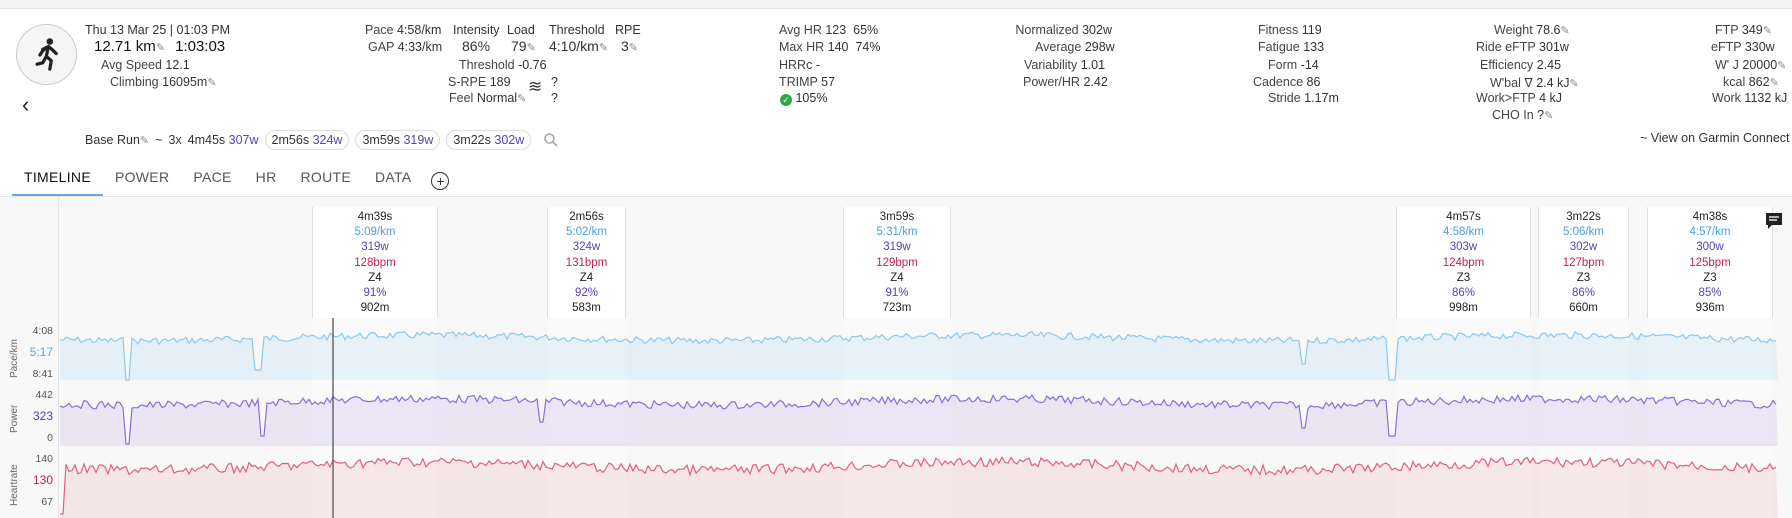 Image resolution: width=1792 pixels, height=518 pixels. I want to click on tab-timeline: TIMELINE, so click(57, 181).